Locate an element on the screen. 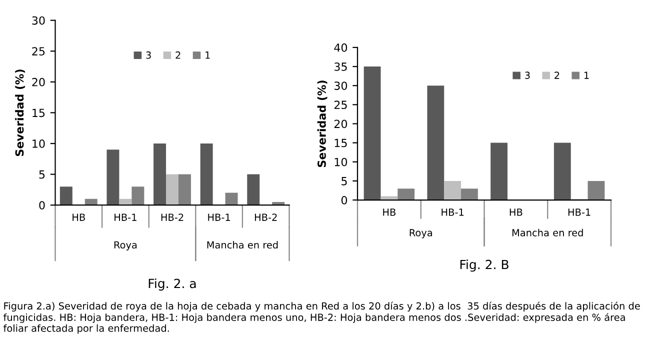 Image resolution: width=650 pixels, height=339 pixels. y-tick-label: 35 is located at coordinates (340, 66).